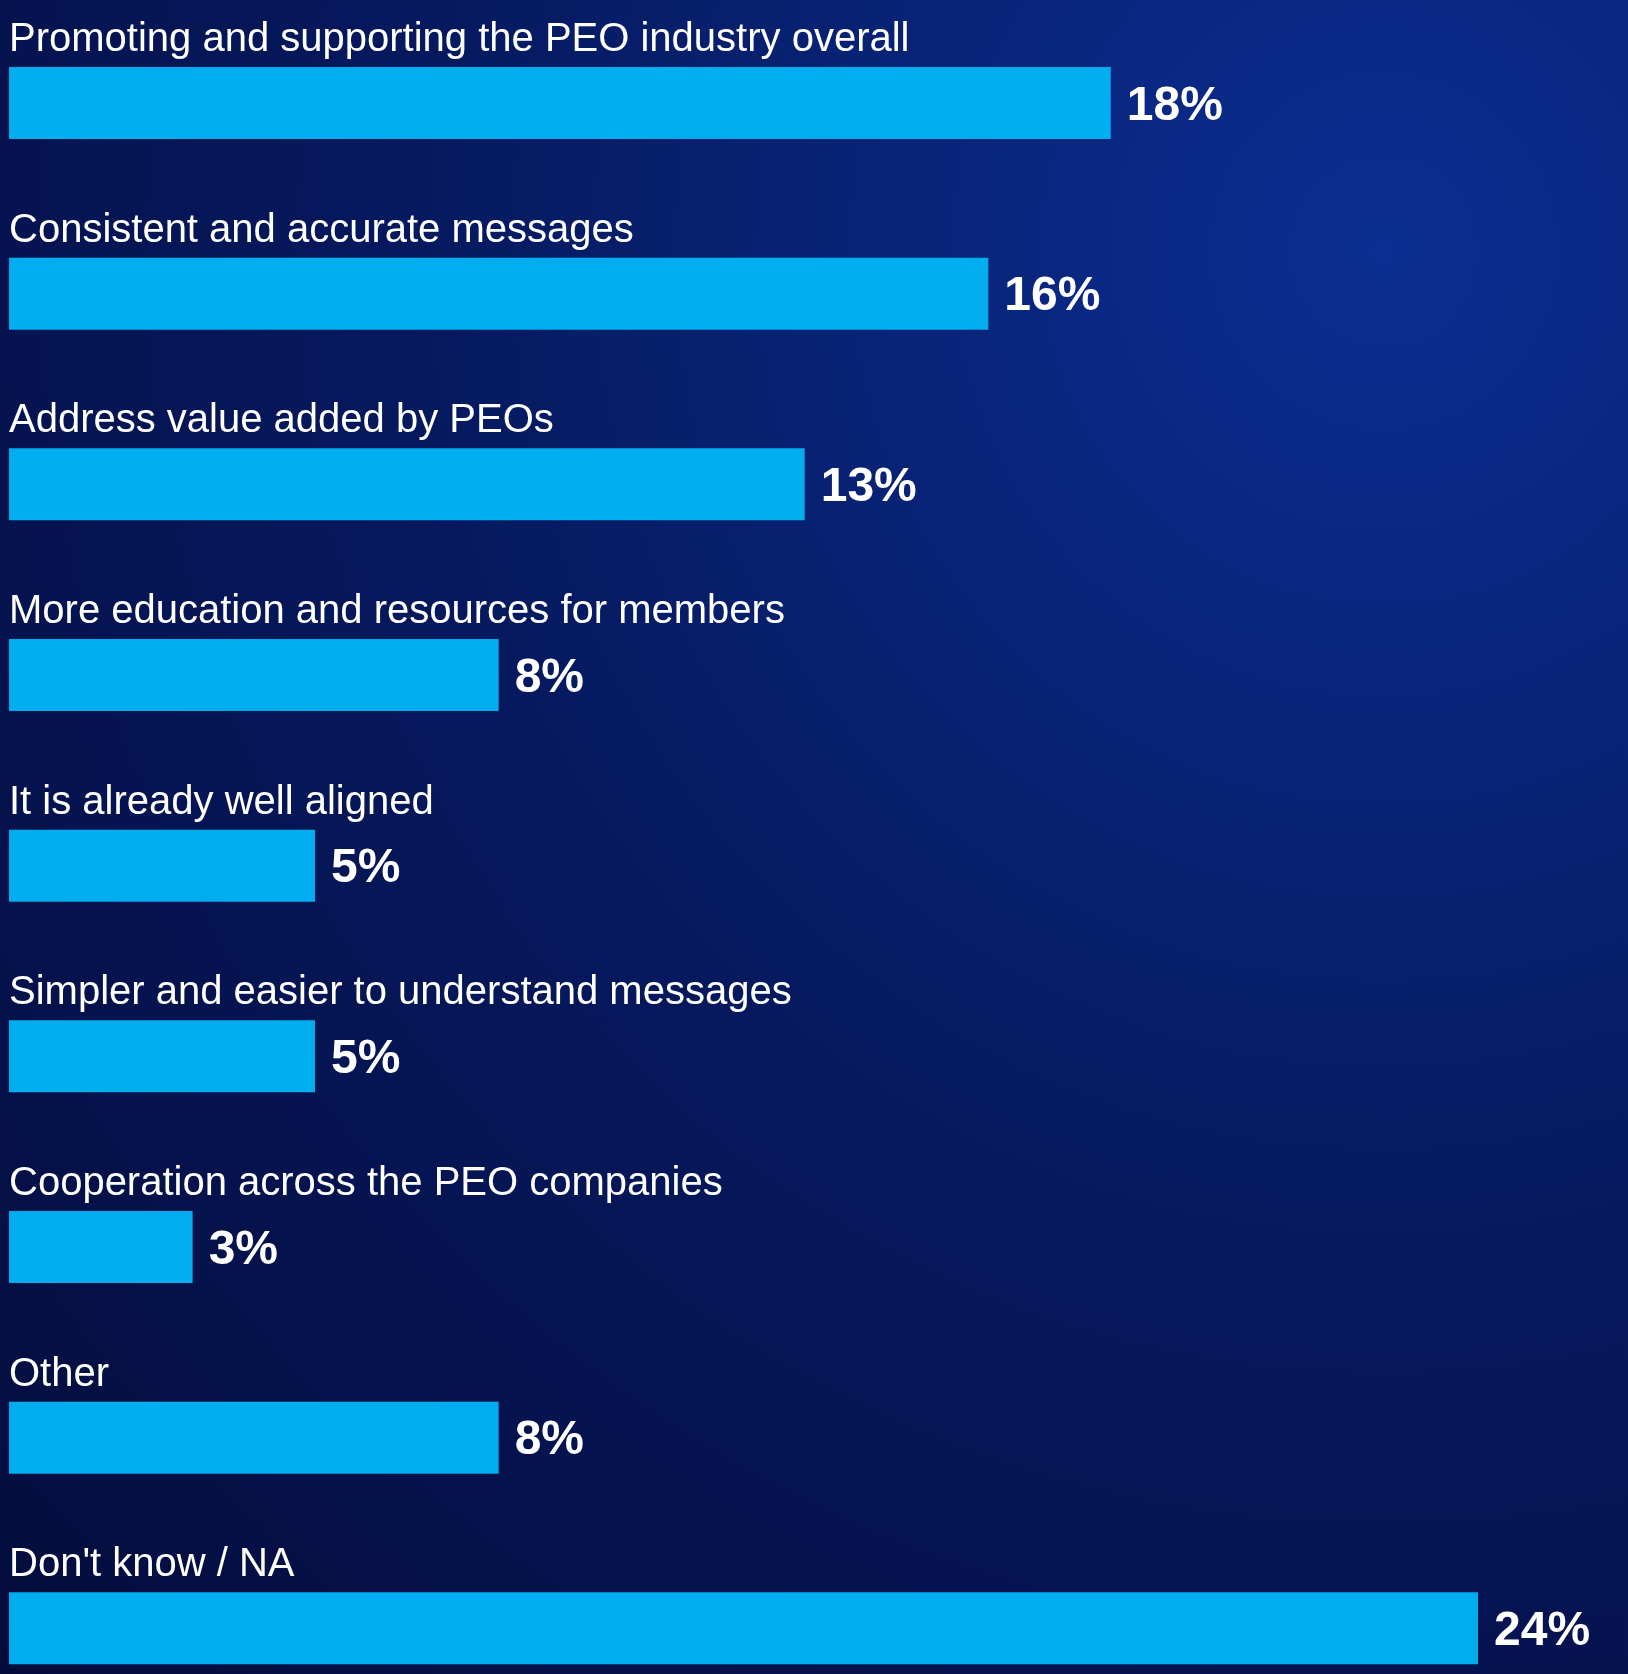 The image size is (1628, 1674). What do you see at coordinates (281, 418) in the screenshot?
I see `y-tick-label: Address value added by PEOs` at bounding box center [281, 418].